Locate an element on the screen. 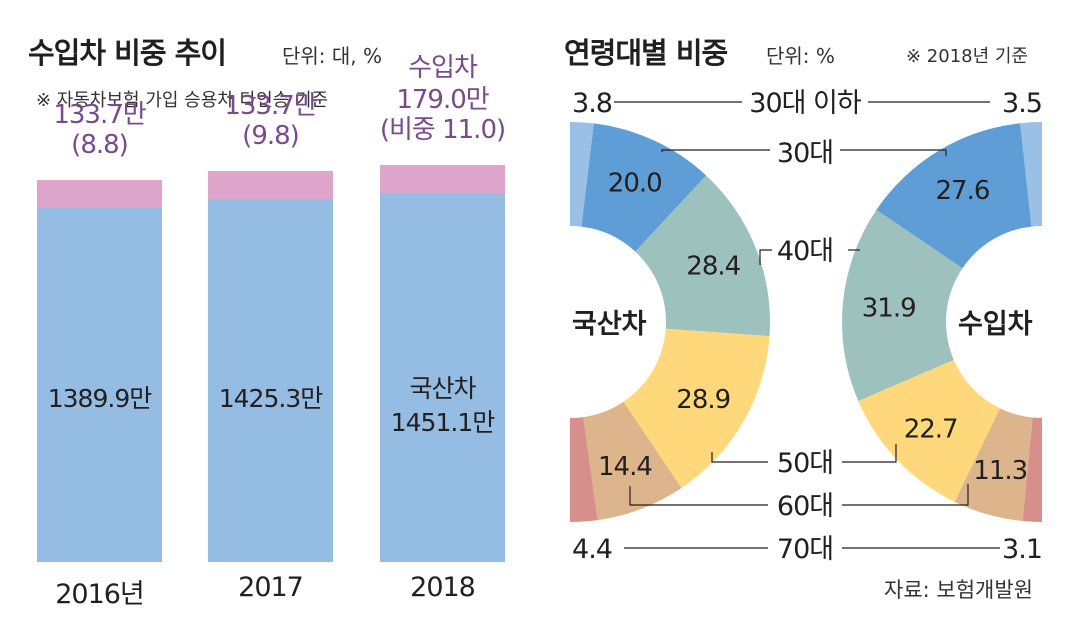 This screenshot has height=631, width=1066. import-value-label: 179.0만 is located at coordinates (442, 99).